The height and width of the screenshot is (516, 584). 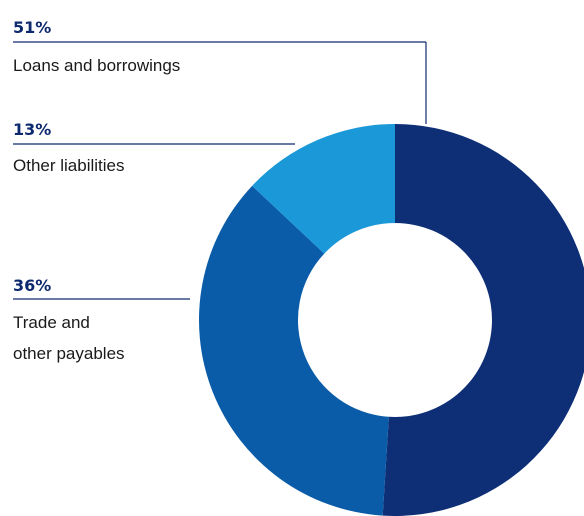 I want to click on category-label-trade-payables-line2: other payables, so click(x=69, y=353).